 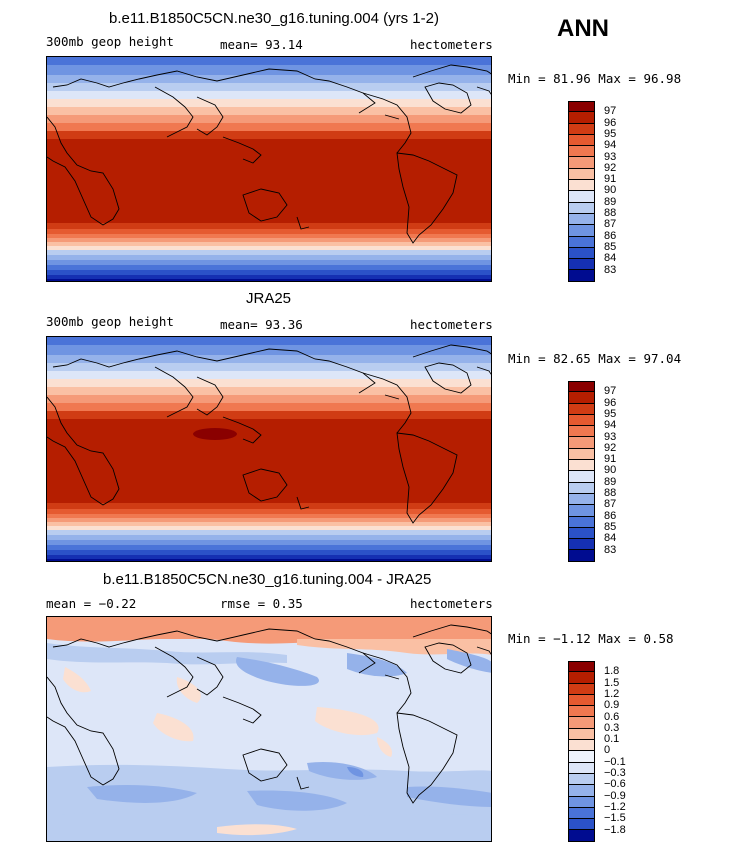 What do you see at coordinates (612, 727) in the screenshot?
I see `colorbar-level-label: 0.3` at bounding box center [612, 727].